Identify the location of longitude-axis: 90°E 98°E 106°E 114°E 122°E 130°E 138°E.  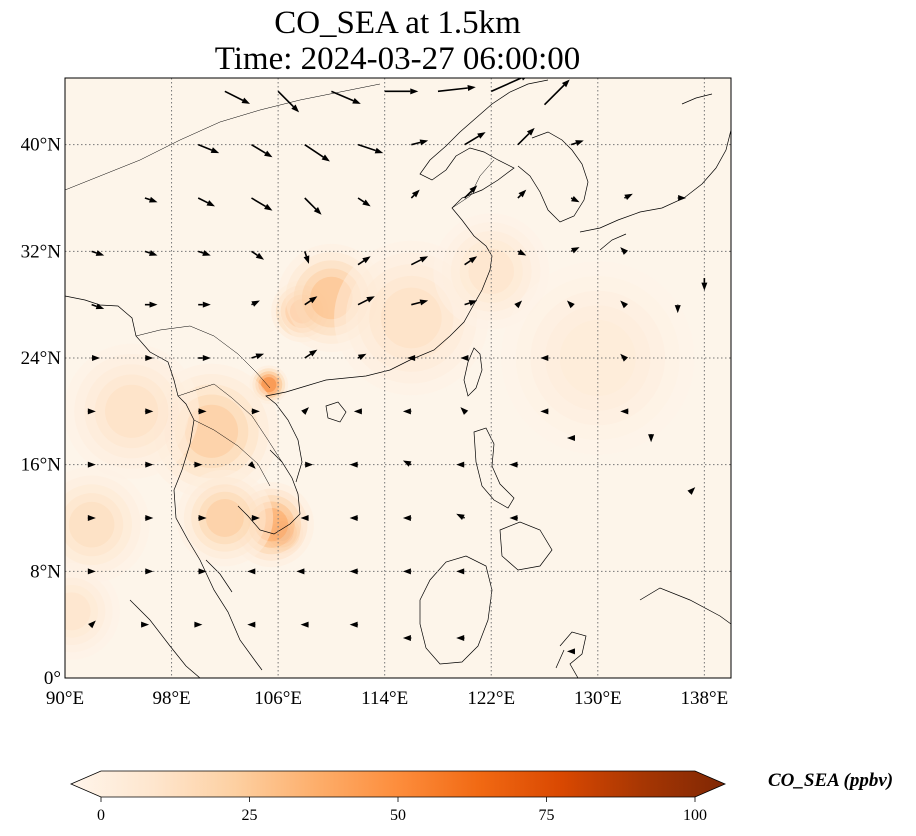
(387, 698).